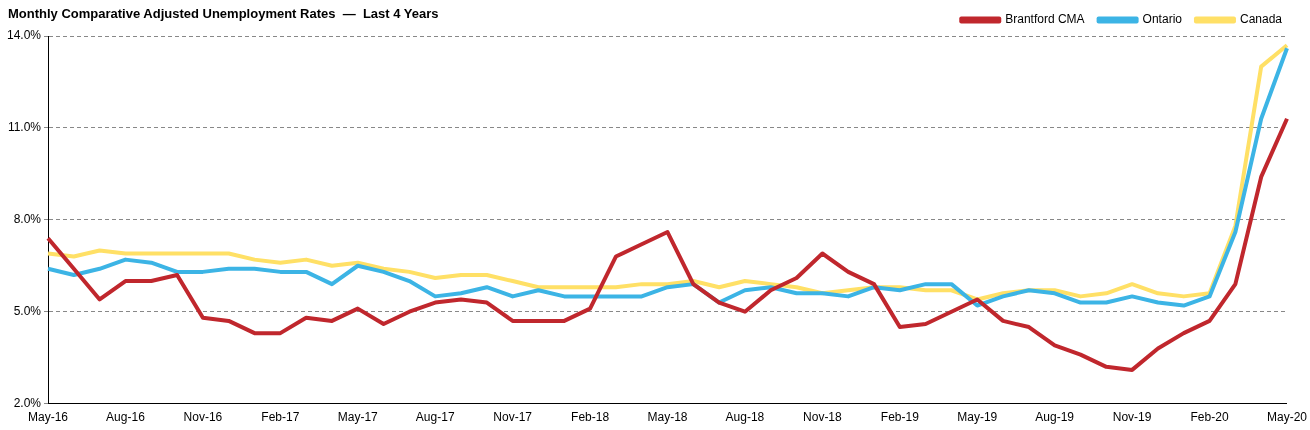  What do you see at coordinates (1209, 417) in the screenshot?
I see `x-tick-label: Feb-20` at bounding box center [1209, 417].